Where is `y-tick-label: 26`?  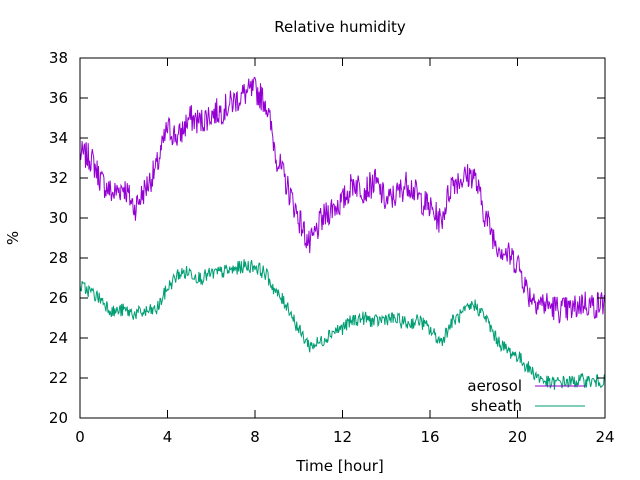
y-tick-label: 26 is located at coordinates (58, 298).